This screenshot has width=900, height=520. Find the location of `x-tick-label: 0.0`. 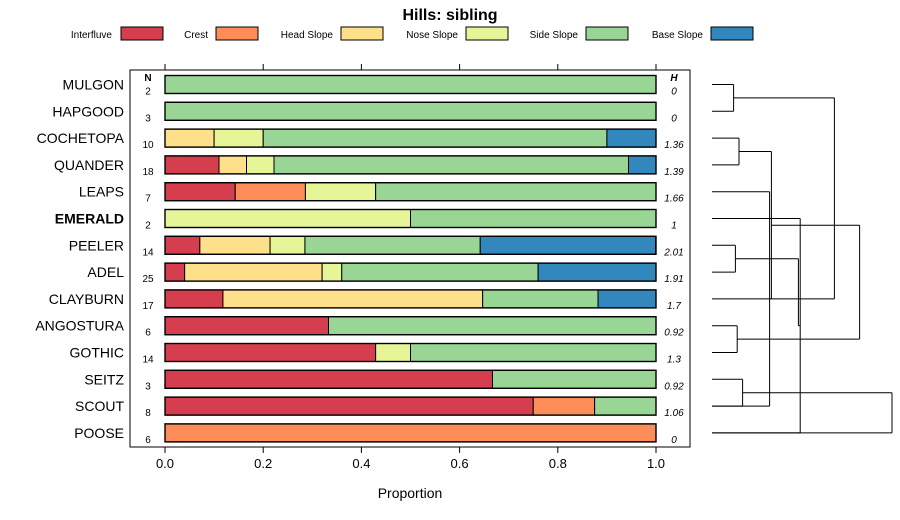

x-tick-label: 0.0 is located at coordinates (165, 463).